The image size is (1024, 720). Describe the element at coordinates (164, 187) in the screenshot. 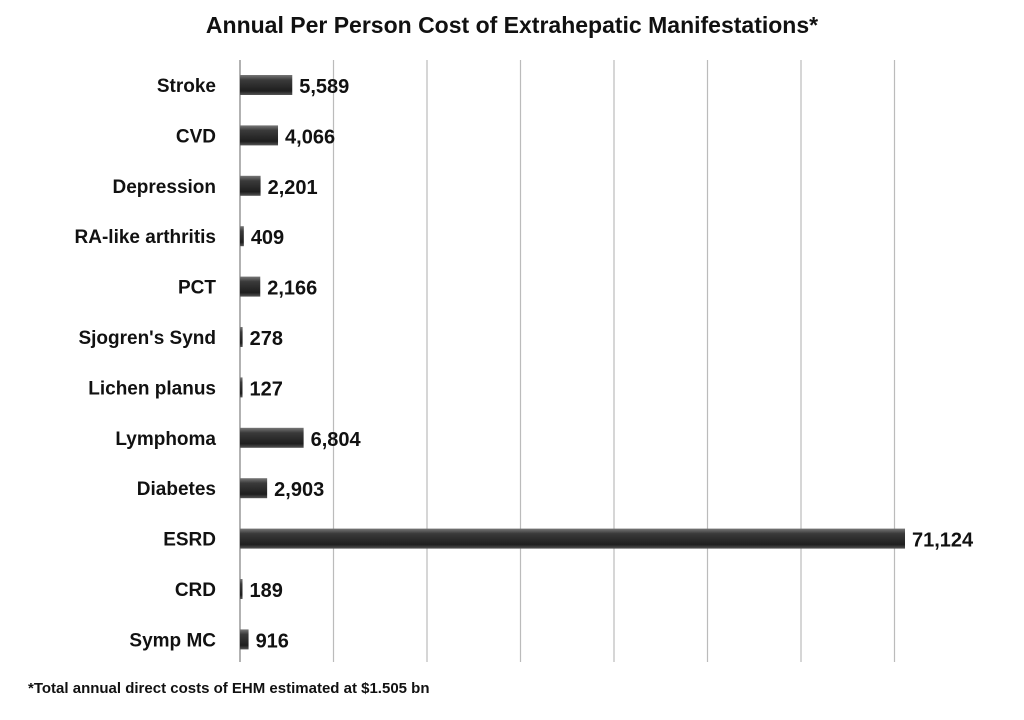

I see `category-label: Depression` at that location.